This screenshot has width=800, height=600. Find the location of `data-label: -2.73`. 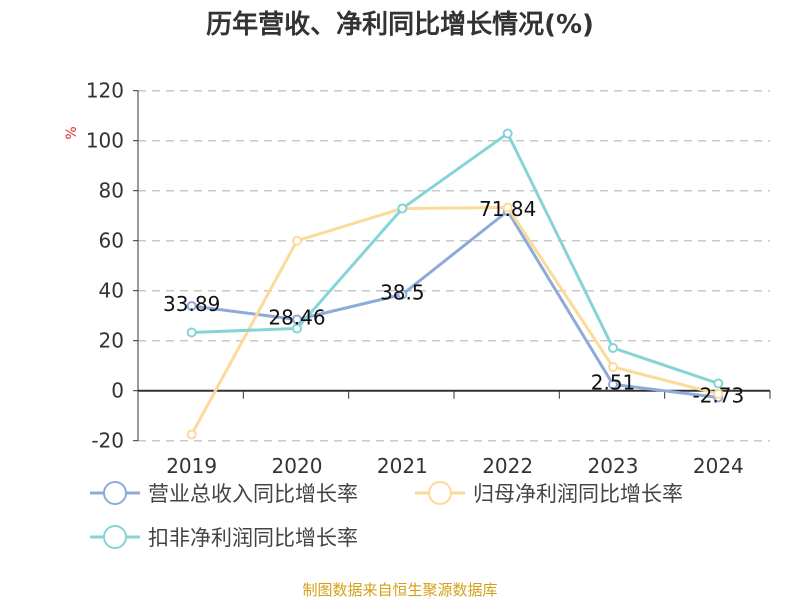

data-label: -2.73 is located at coordinates (718, 396).